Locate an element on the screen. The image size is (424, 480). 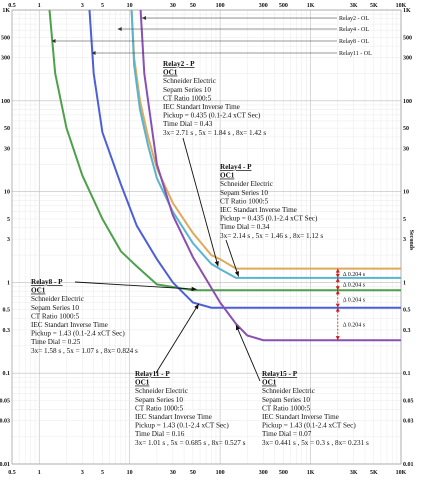
x-tick-label-top: 5K is located at coordinates (374, 6).